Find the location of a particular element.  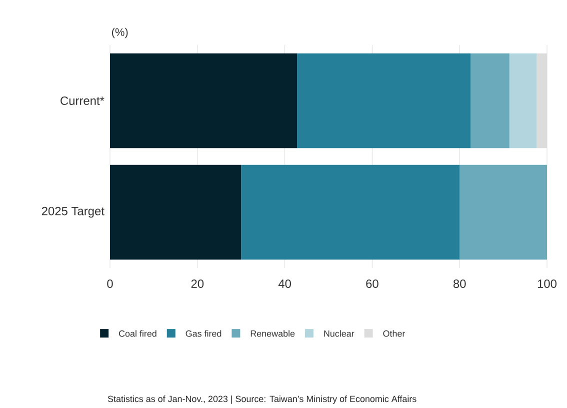

x-tick-label: 100 is located at coordinates (547, 283).